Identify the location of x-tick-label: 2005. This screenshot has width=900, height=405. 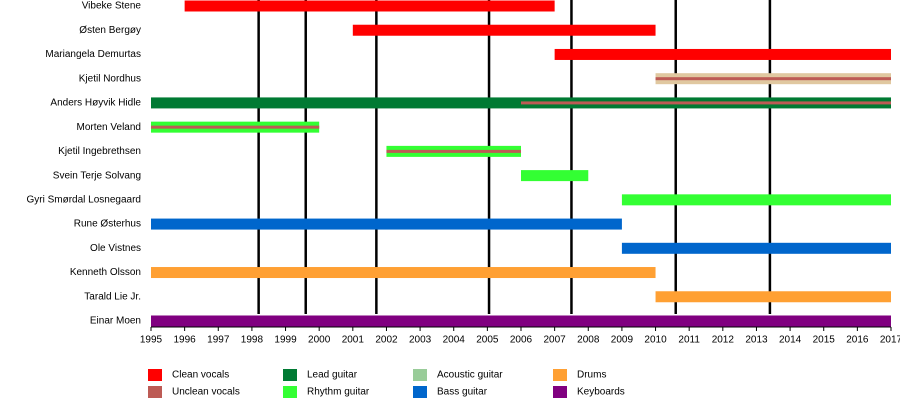
(487, 340).